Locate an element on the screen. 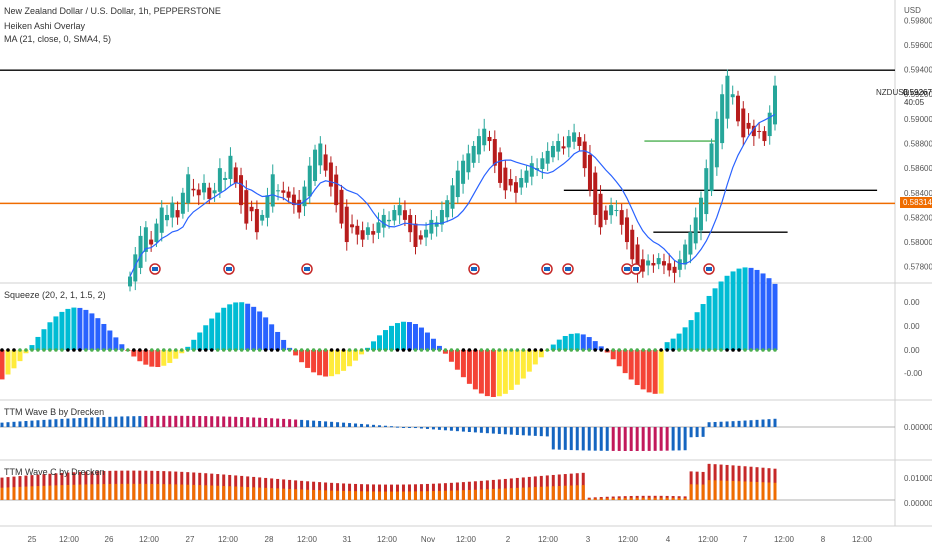 This screenshot has height=550, width=932. price-tick-label: 0.59200 is located at coordinates (918, 94).